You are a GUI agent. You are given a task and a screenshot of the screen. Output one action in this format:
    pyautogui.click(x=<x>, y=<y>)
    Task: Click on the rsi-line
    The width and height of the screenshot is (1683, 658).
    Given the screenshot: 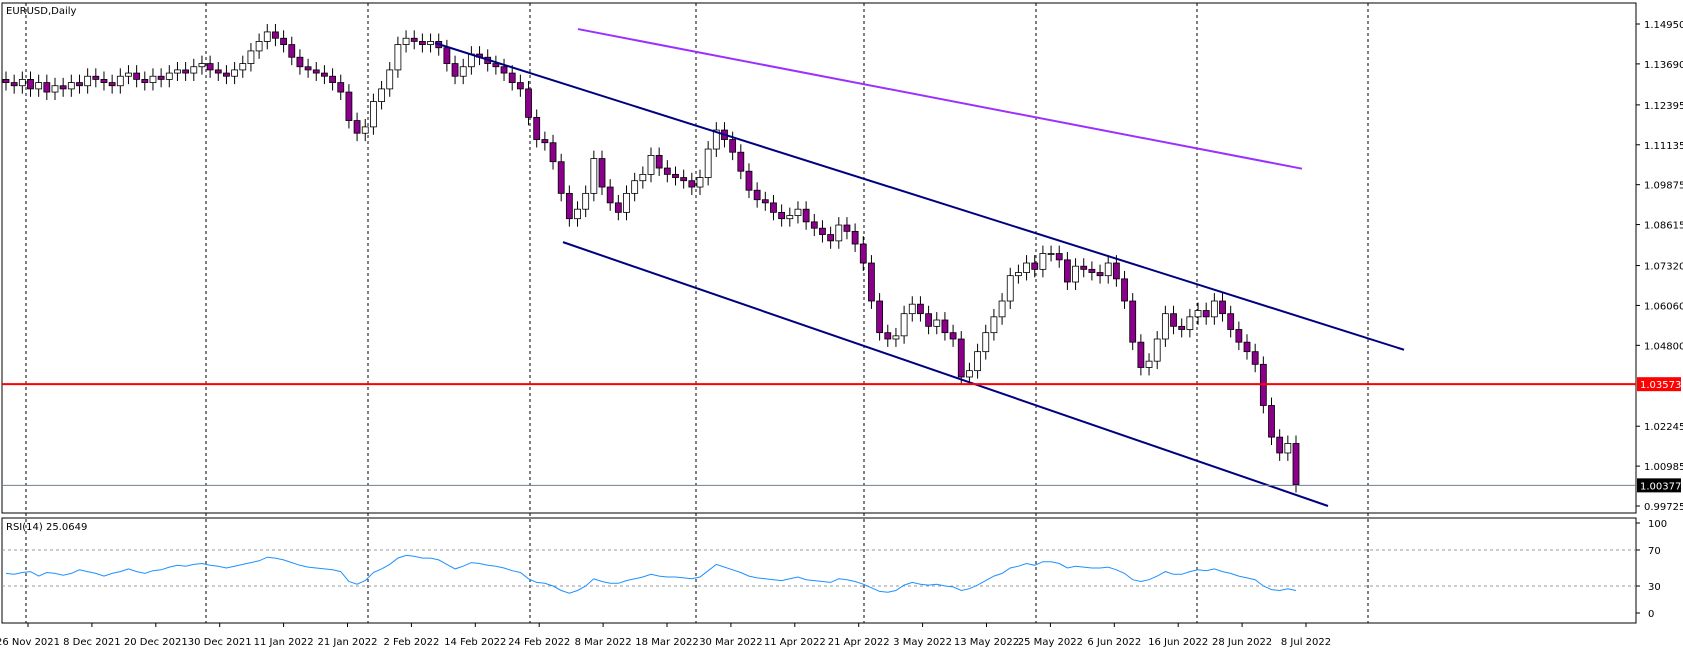 What is the action you would take?
    pyautogui.click(x=651, y=574)
    